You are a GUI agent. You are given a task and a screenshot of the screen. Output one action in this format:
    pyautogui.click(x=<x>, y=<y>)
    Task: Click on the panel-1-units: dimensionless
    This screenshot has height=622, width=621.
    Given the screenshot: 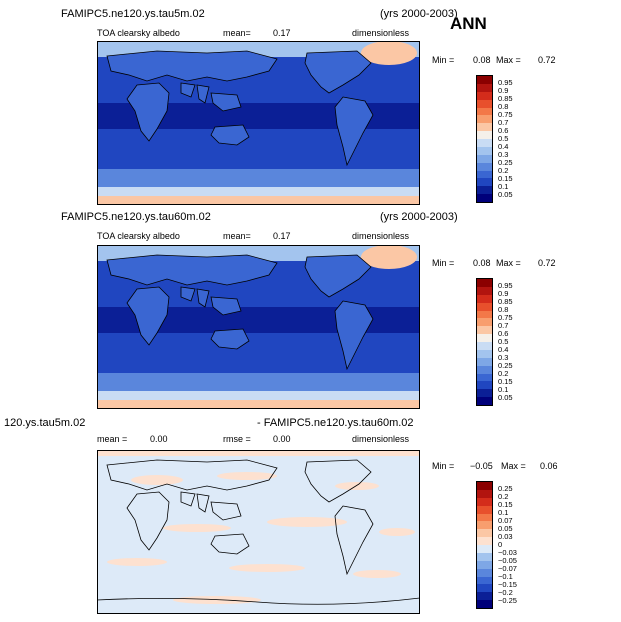 What is the action you would take?
    pyautogui.click(x=381, y=33)
    